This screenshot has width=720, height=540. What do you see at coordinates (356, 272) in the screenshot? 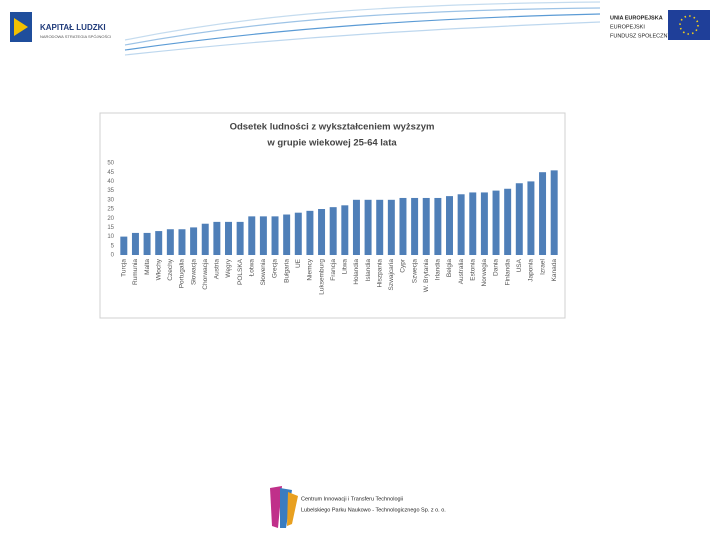
I see `x-tick-label: Holandia` at bounding box center [356, 272].